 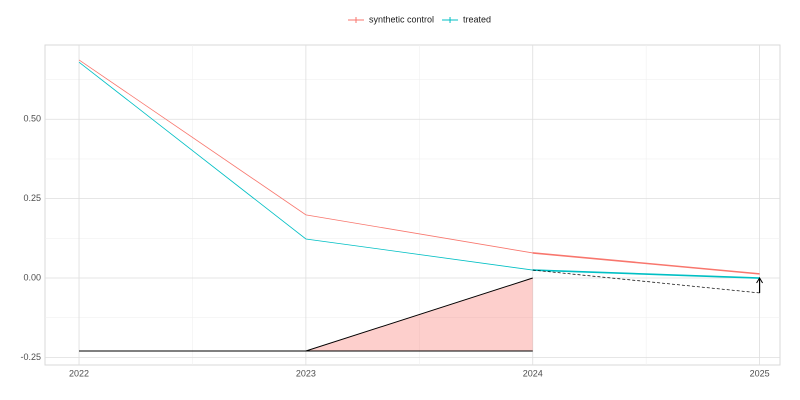 What do you see at coordinates (306, 315) in the screenshot?
I see `time-weights-area` at bounding box center [306, 315].